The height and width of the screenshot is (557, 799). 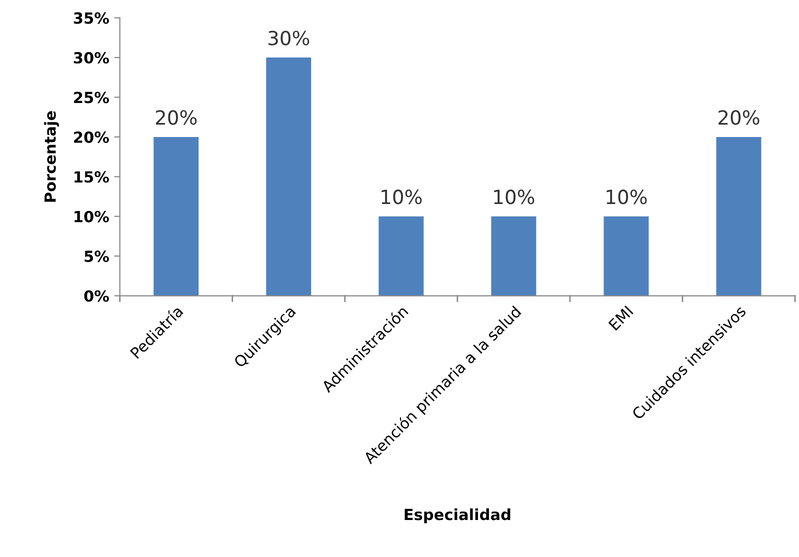 I want to click on y-tick-label: 5%, so click(x=96, y=256).